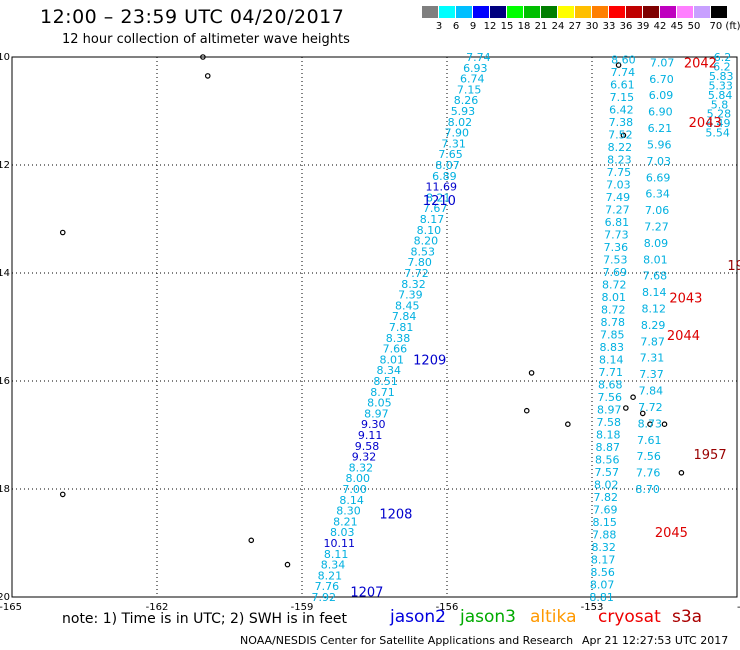  What do you see at coordinates (652, 341) in the screenshot?
I see `wave-height-value: 7.87` at bounding box center [652, 341].